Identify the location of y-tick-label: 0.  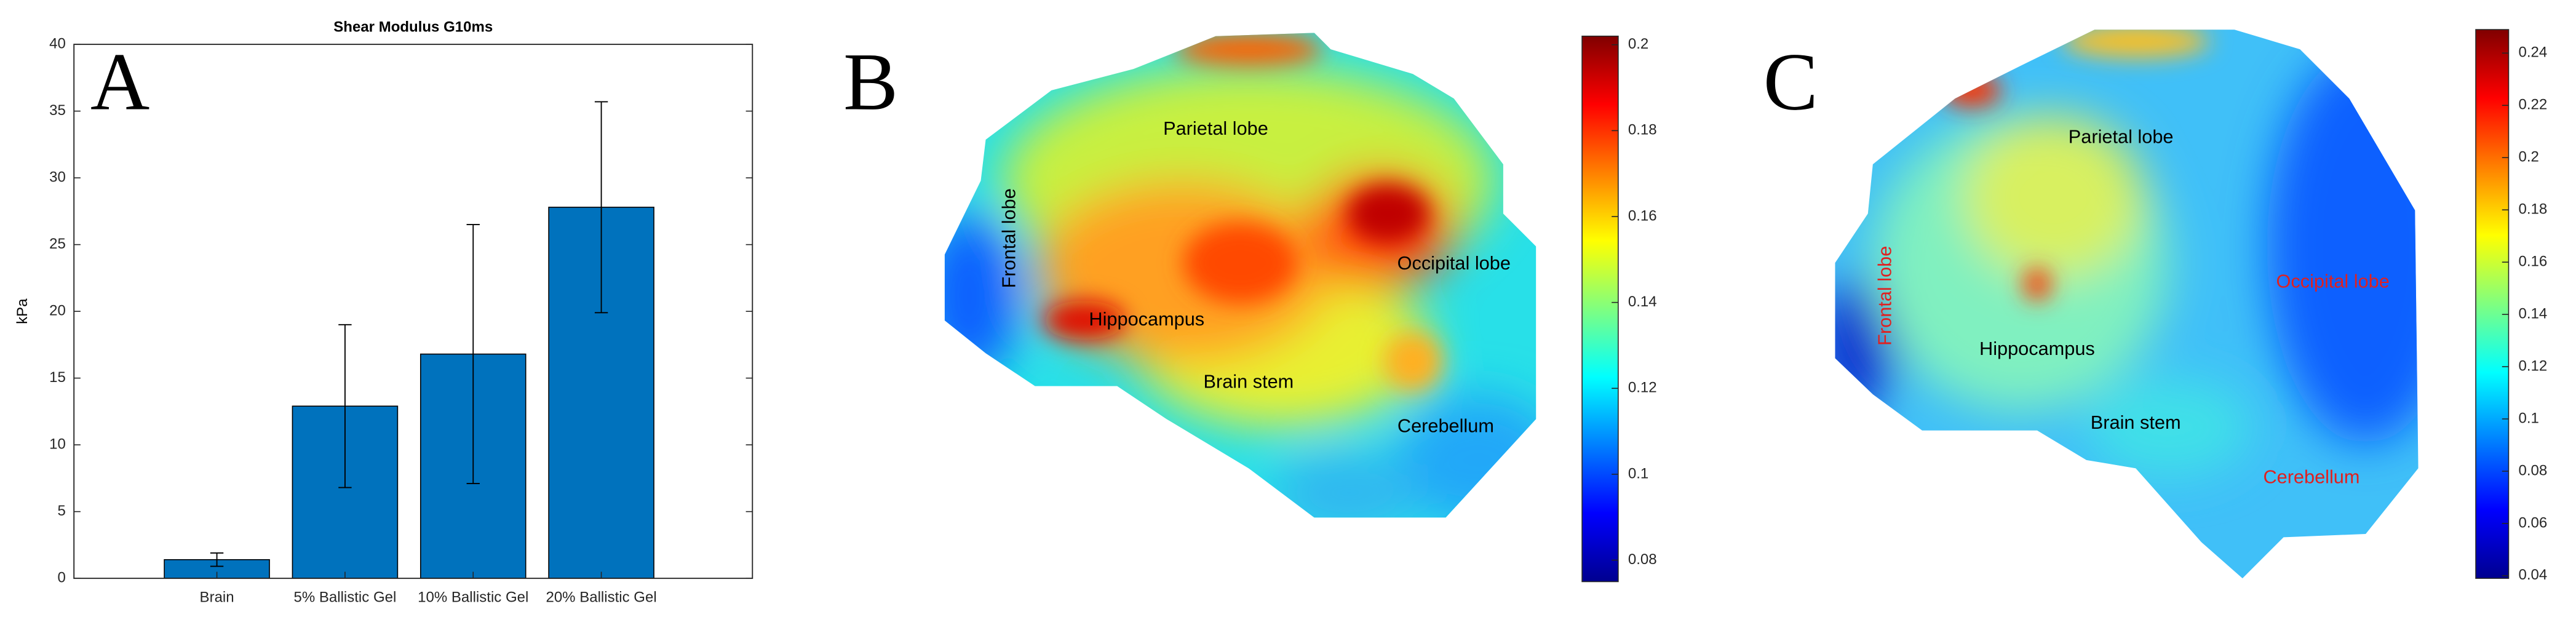
(62, 577).